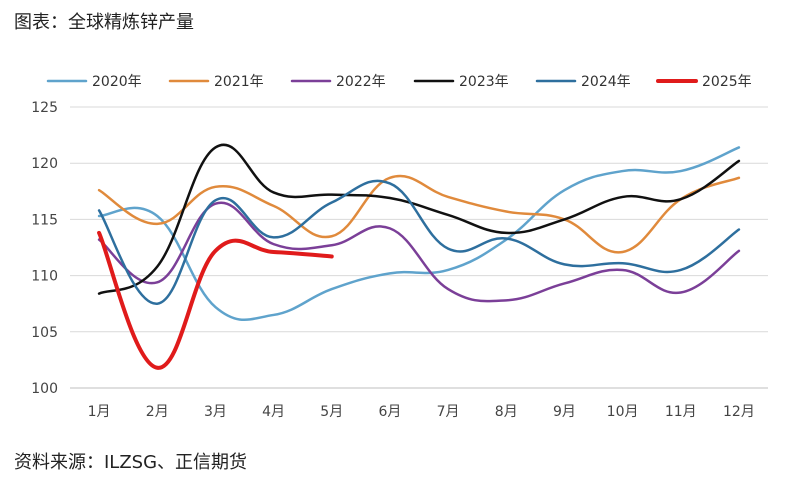 The height and width of the screenshot is (483, 805). I want to click on y-tick-label: 105, so click(44, 333).